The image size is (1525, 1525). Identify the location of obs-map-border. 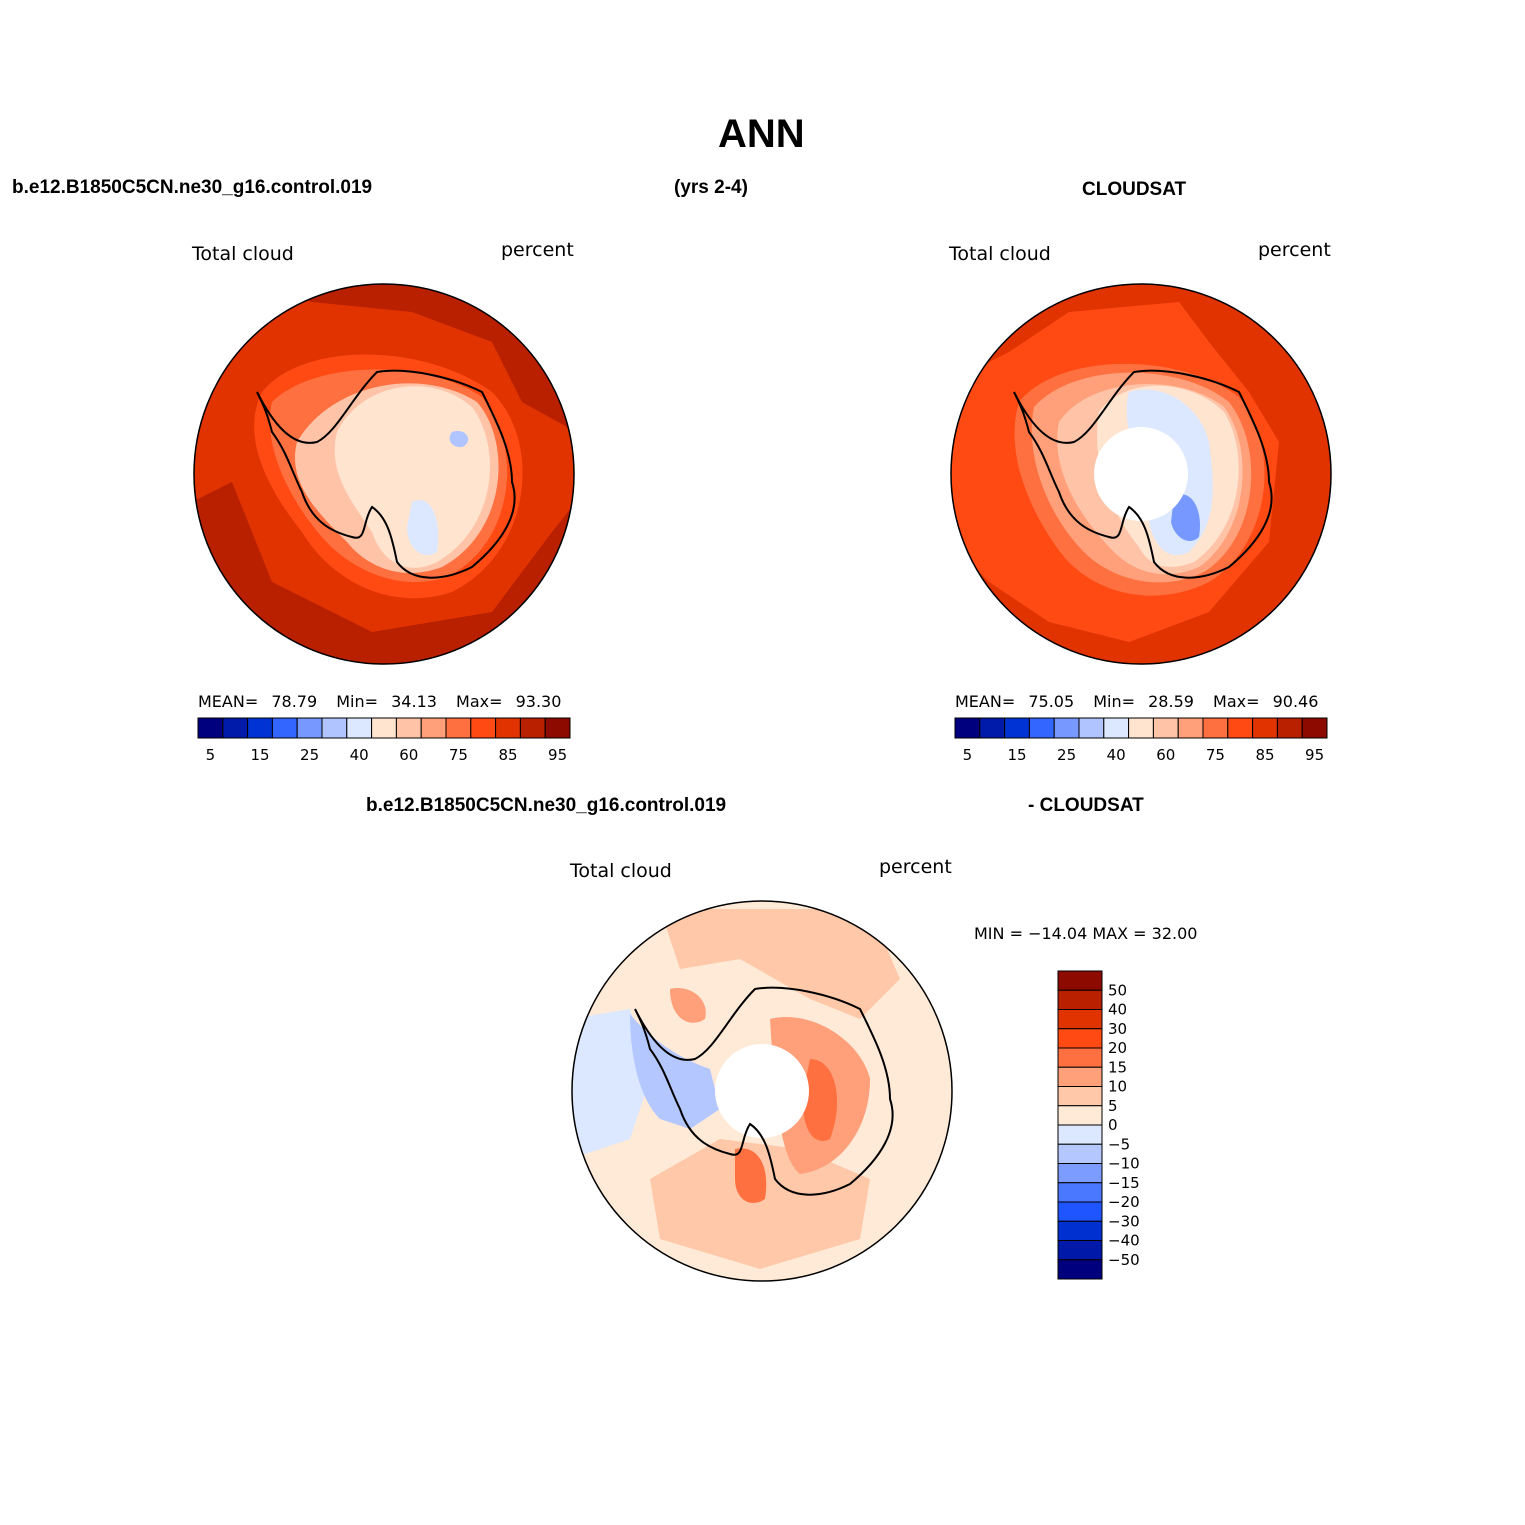
(1141, 474).